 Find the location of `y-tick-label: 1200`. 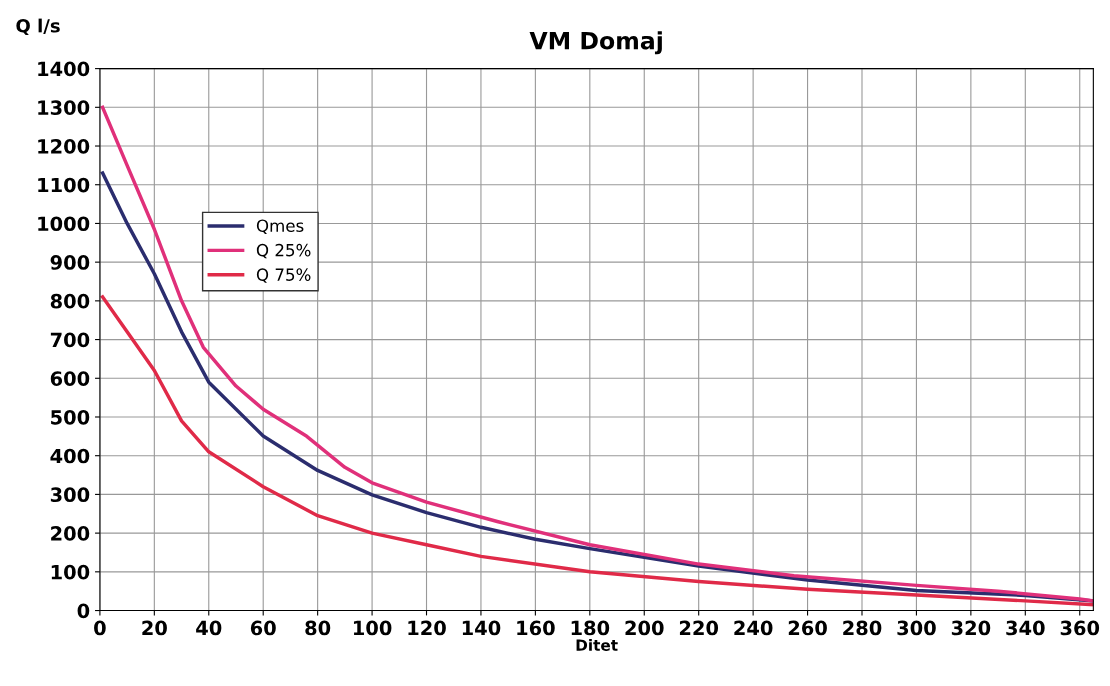

y-tick-label: 1200 is located at coordinates (64, 146).